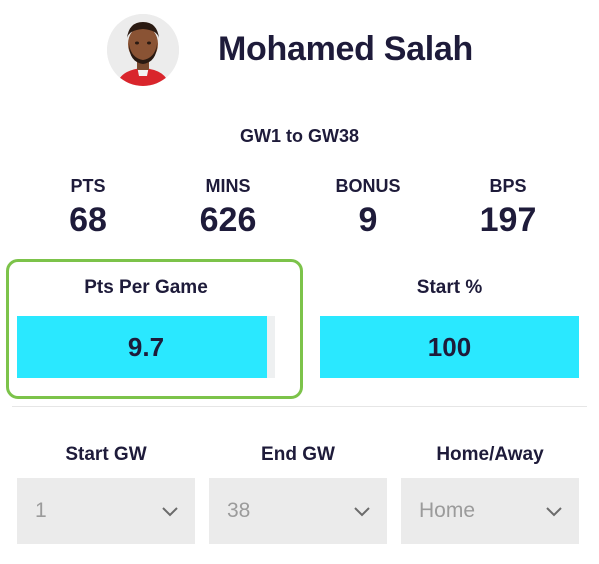  Describe the element at coordinates (228, 220) in the screenshot. I see `stat-value: 626` at that location.